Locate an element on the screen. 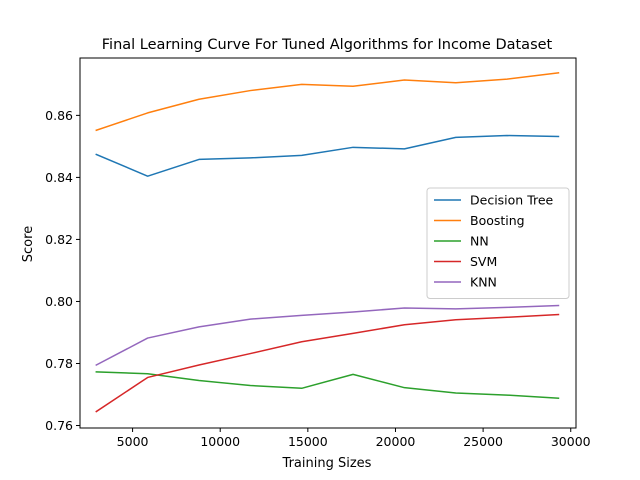 This screenshot has width=640, height=480. legend-box is located at coordinates (498, 243).